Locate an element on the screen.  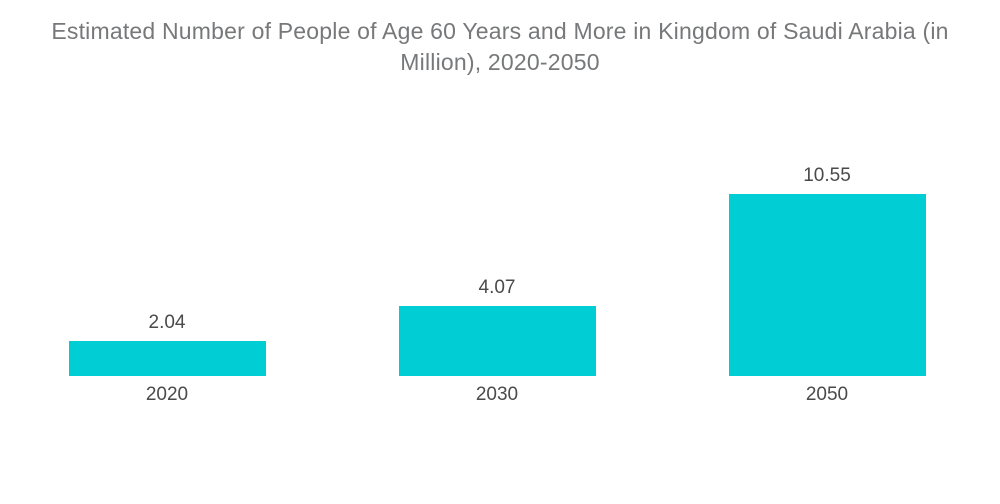
x-axis-ticks: 2020 2030 2050 is located at coordinates (497, 395).